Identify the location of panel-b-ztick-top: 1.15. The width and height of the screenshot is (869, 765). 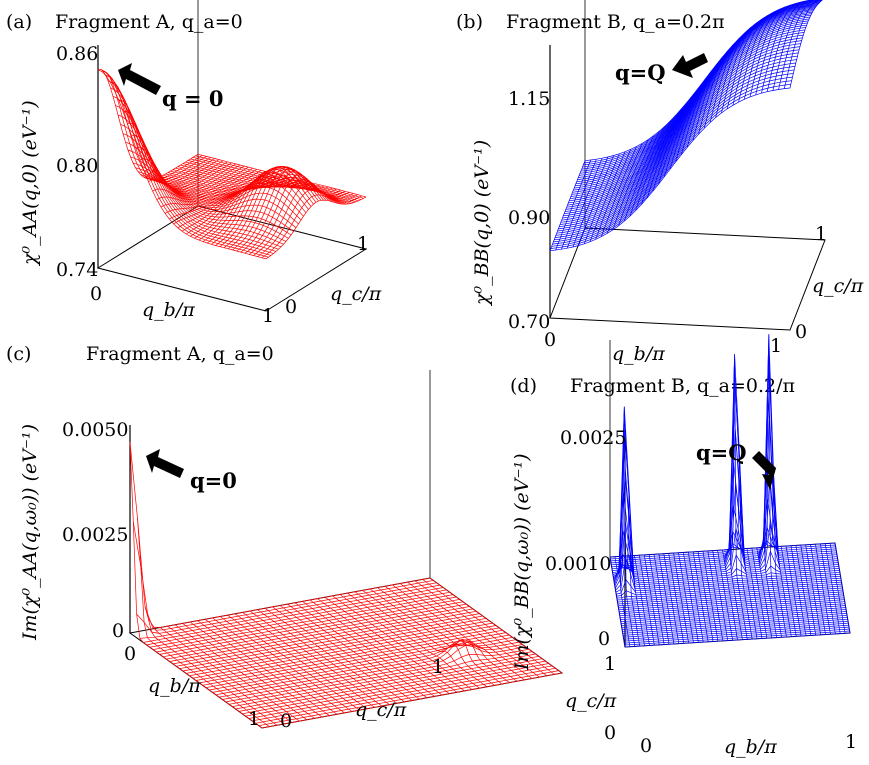
(529, 99).